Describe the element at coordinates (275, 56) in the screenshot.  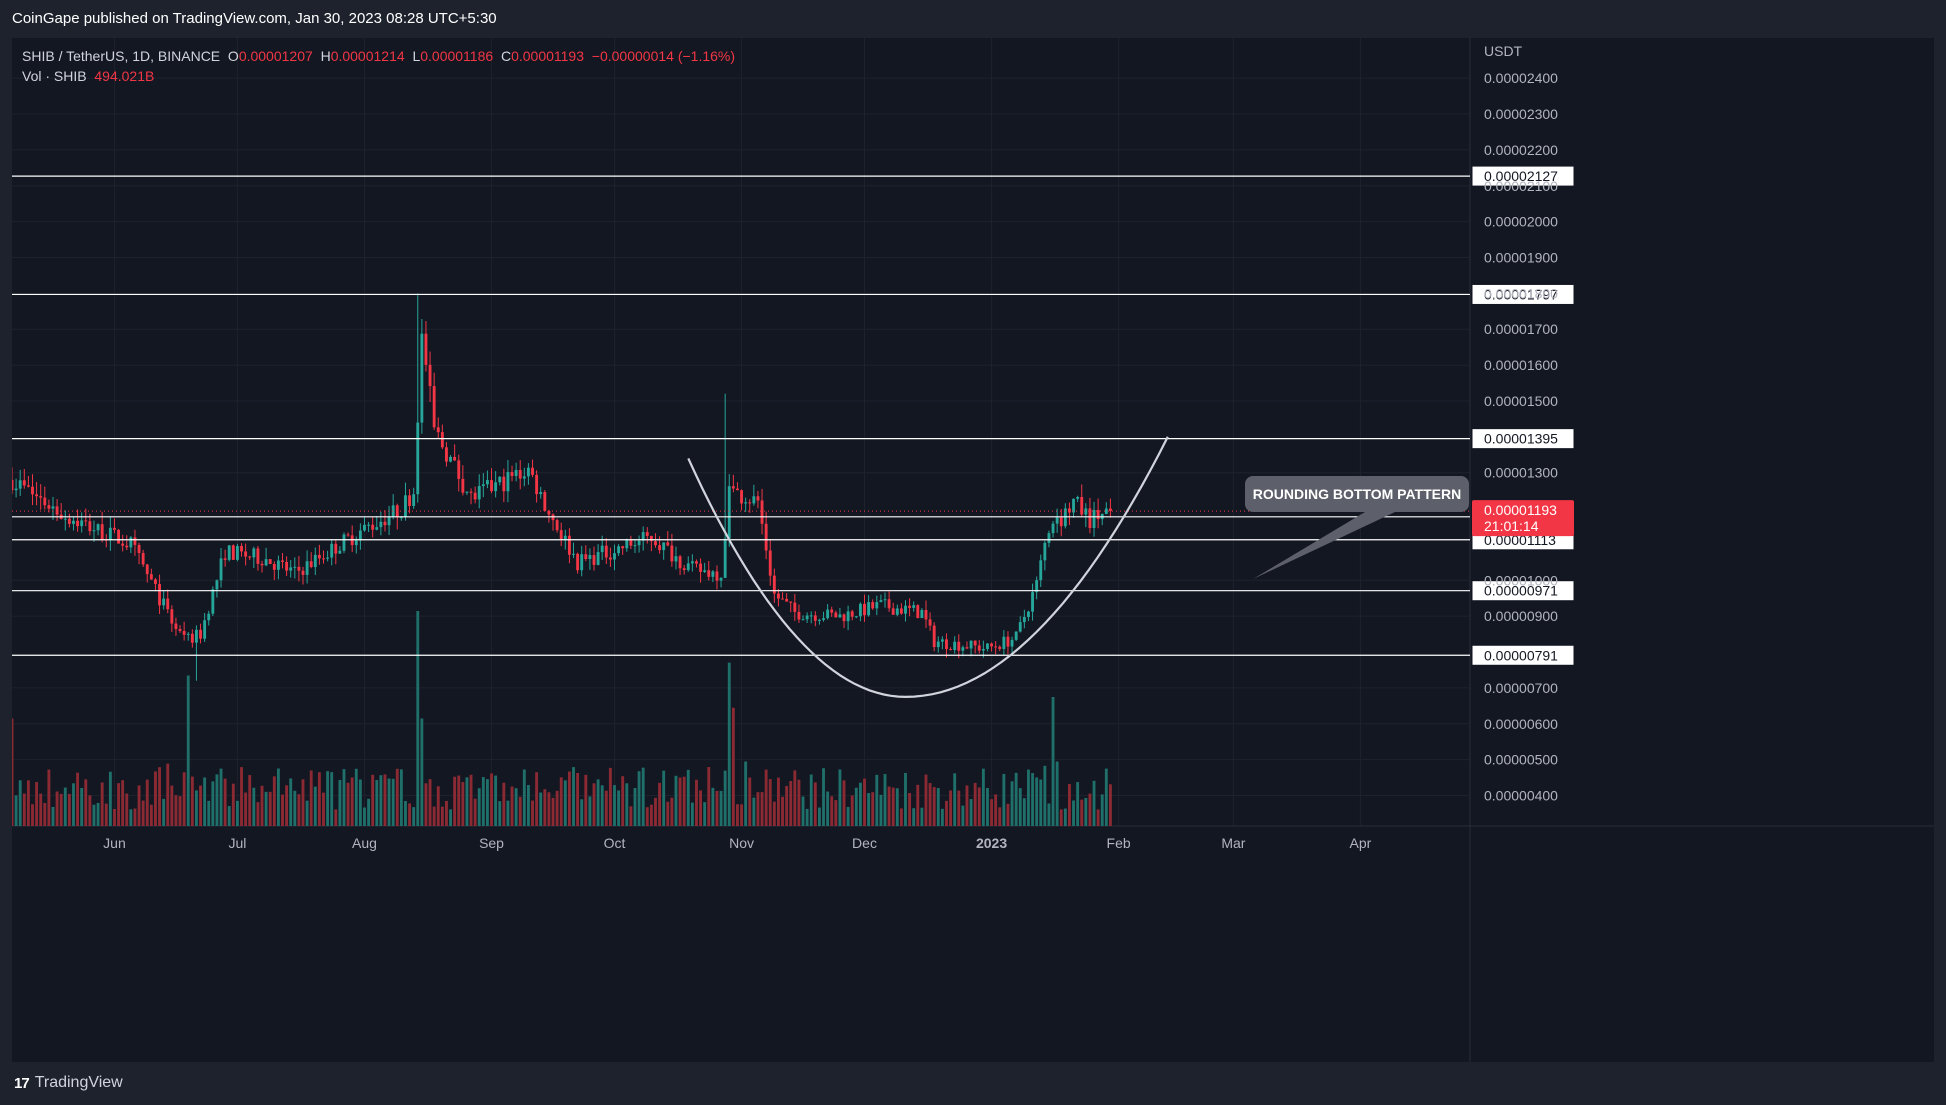
I see `open-value: 0.00001207` at that location.